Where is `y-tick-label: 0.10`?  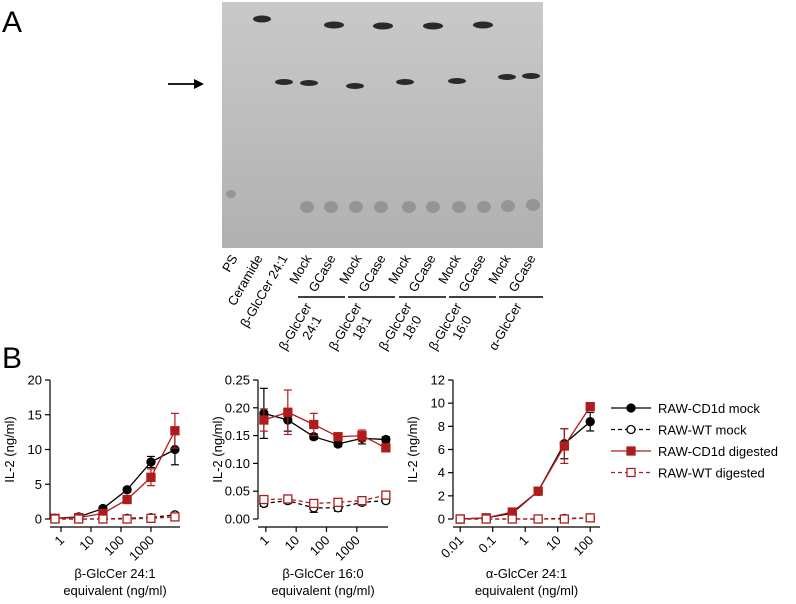
y-tick-label: 0.10 is located at coordinates (237, 463).